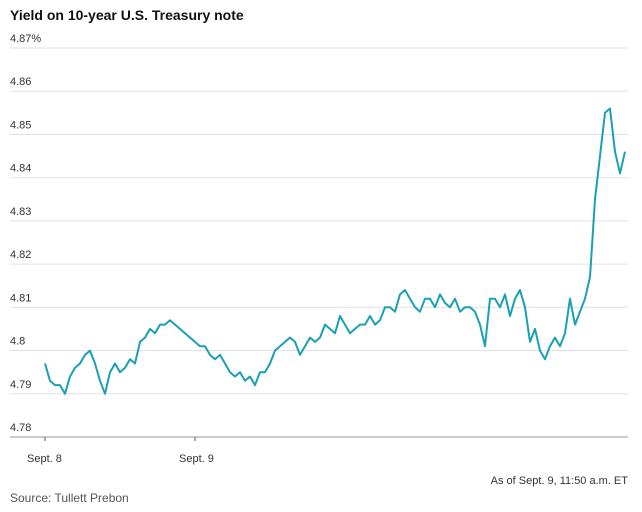 This screenshot has height=512, width=642. Describe the element at coordinates (20, 125) in the screenshot. I see `y-tick-label: 4.85` at that location.